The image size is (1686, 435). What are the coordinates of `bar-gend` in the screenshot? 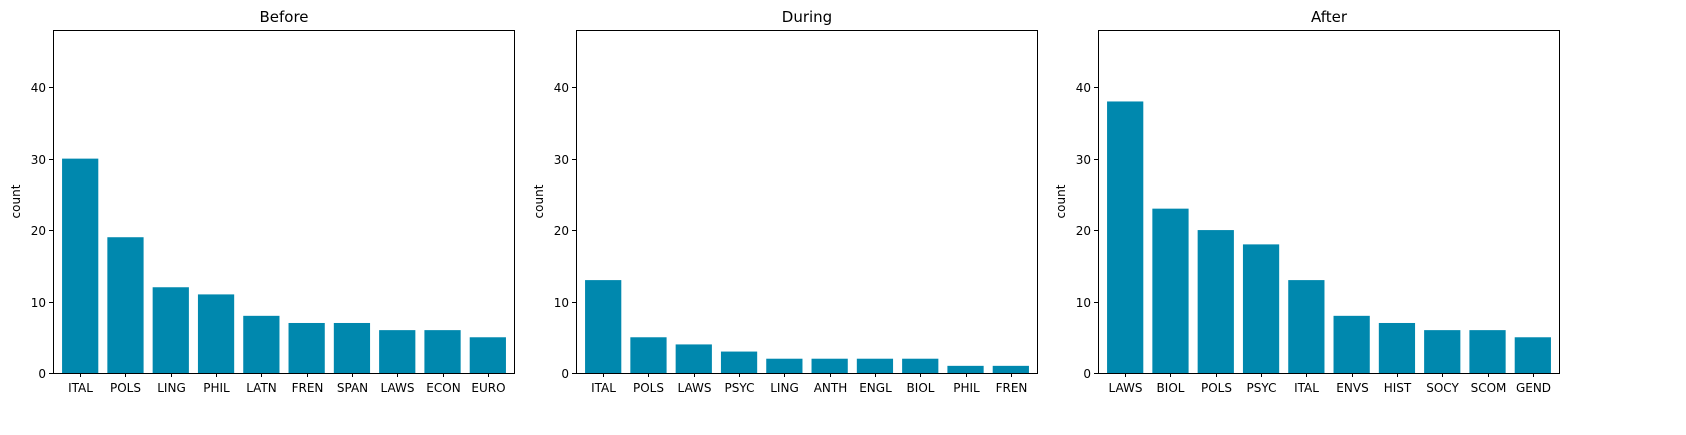 It's located at (1532, 355).